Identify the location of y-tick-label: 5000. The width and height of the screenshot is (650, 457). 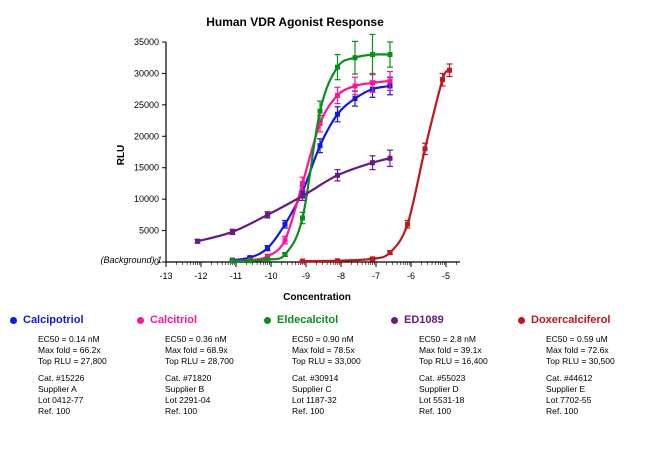
(149, 231).